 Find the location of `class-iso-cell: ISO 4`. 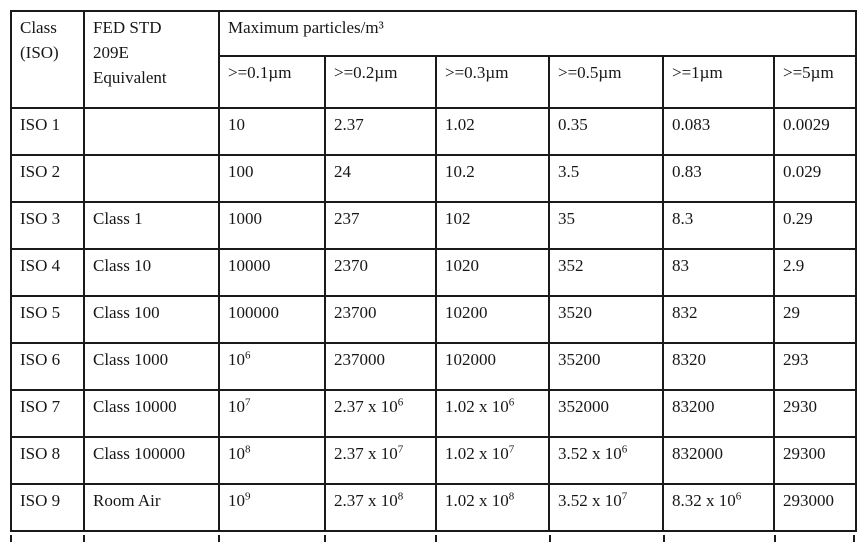

class-iso-cell: ISO 4 is located at coordinates (47, 272).